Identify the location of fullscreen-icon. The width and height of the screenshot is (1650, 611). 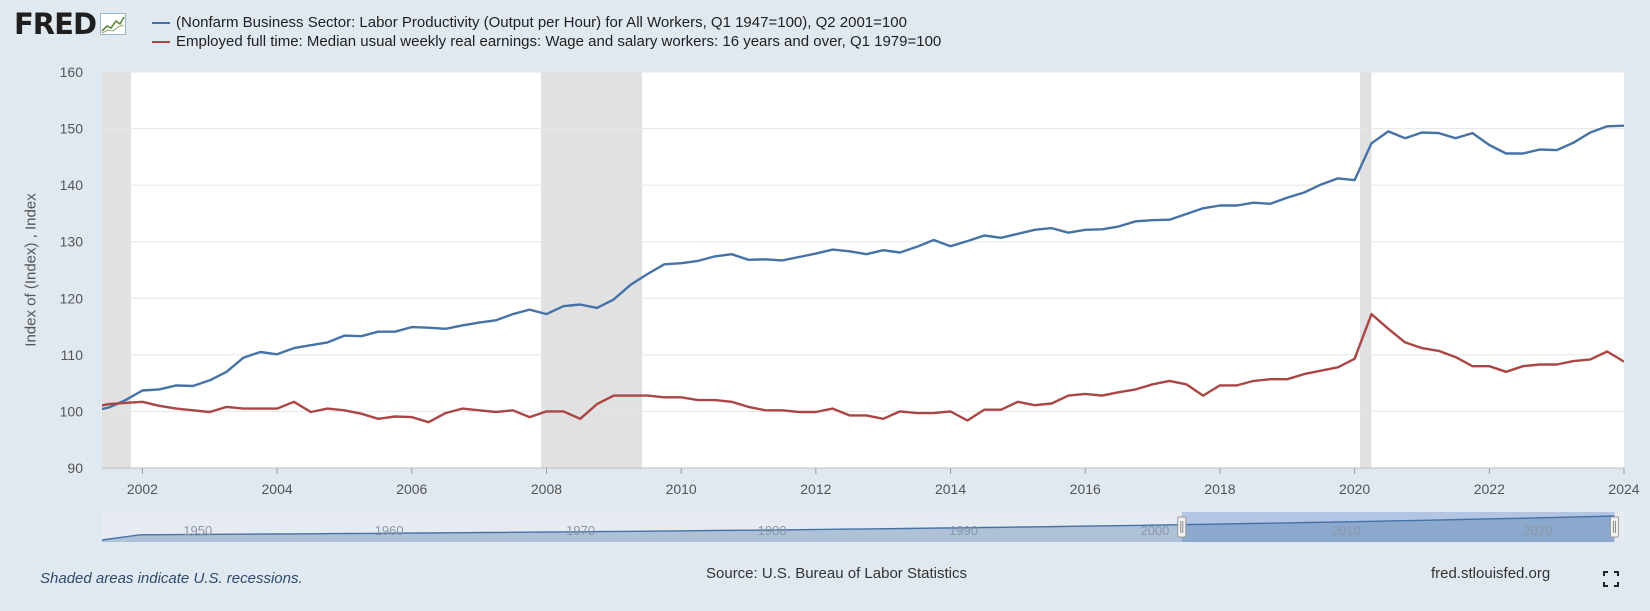
(1611, 579).